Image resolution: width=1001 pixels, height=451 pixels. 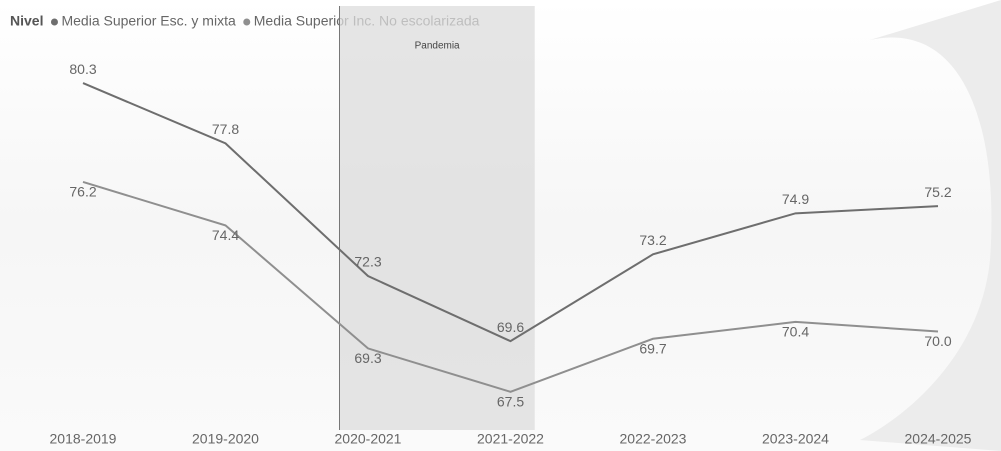 I want to click on data-label: 77.8, so click(x=225, y=129).